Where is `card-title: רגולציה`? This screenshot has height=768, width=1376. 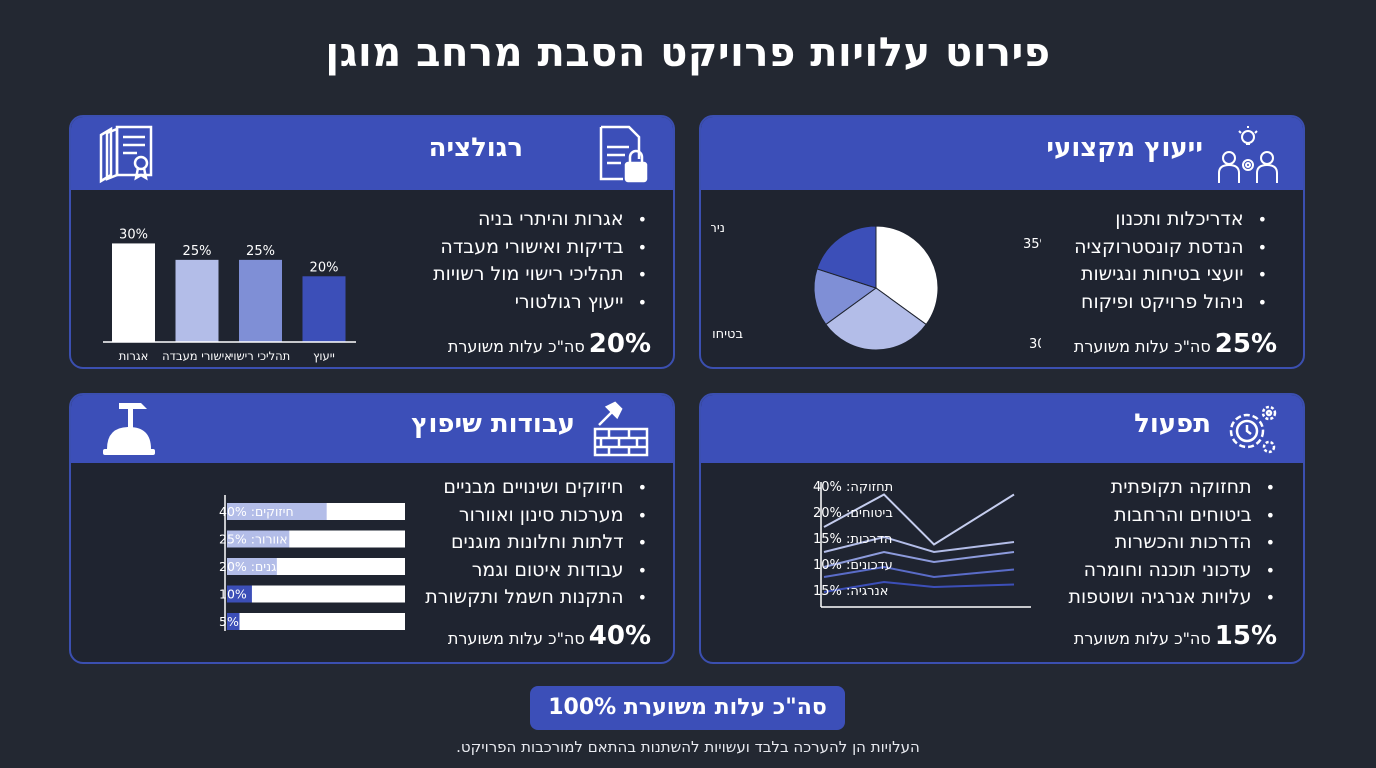
card-title: רגולציה is located at coordinates (475, 148).